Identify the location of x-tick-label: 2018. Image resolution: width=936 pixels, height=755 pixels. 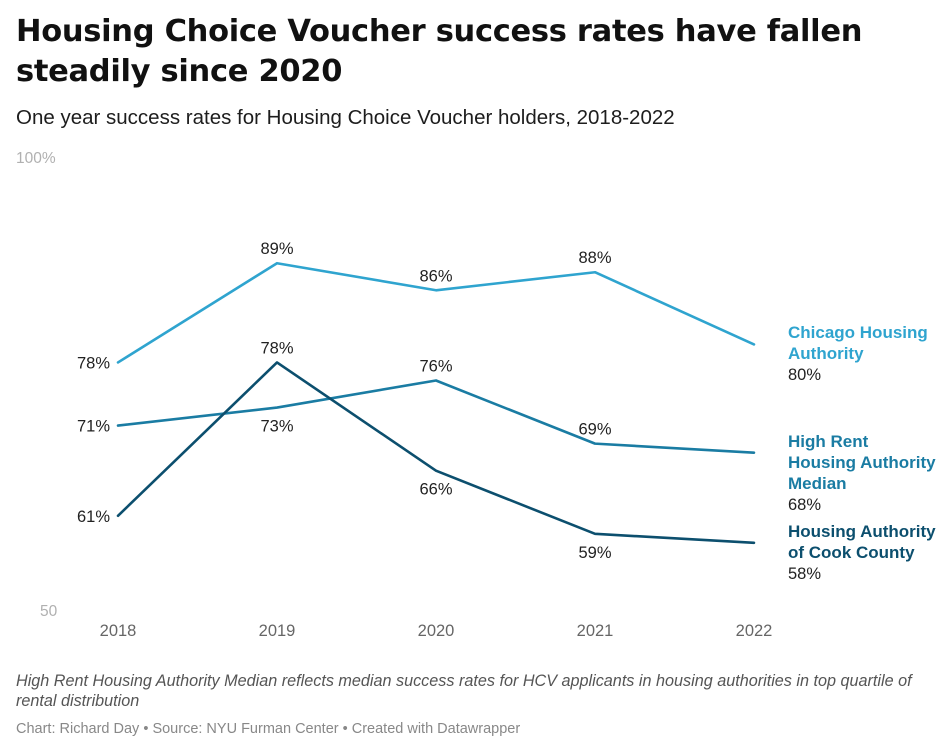
(118, 631).